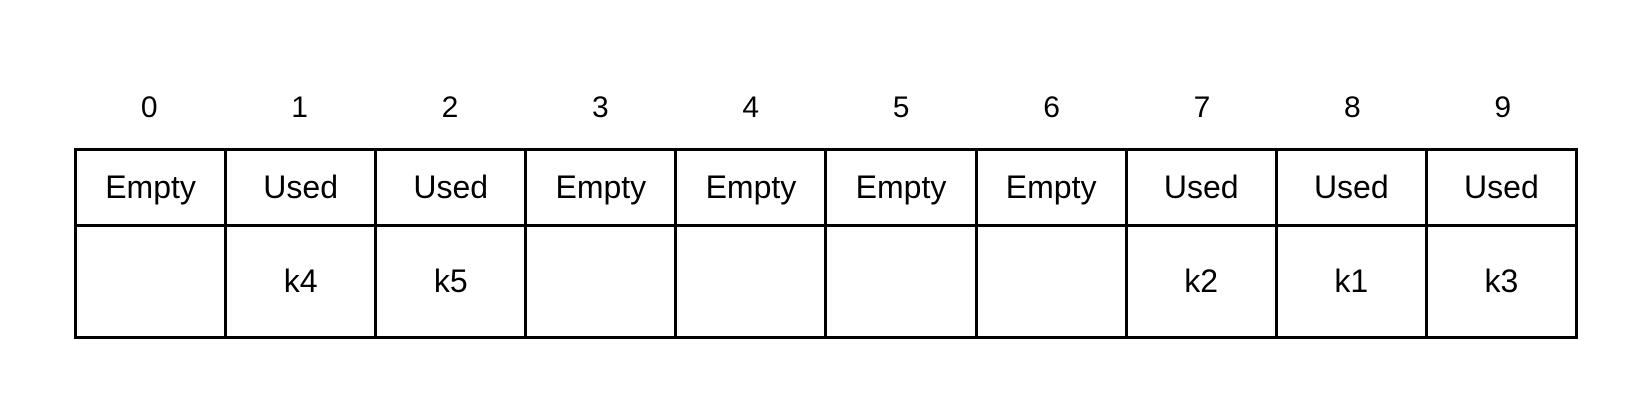 This screenshot has height=413, width=1650. What do you see at coordinates (452, 281) in the screenshot?
I see `slot-key: k5` at bounding box center [452, 281].